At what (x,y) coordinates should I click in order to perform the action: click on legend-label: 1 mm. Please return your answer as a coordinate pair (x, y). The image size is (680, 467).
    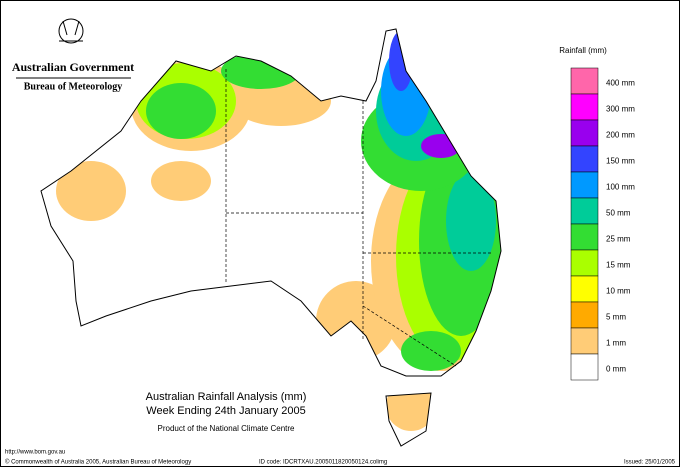
    Looking at the image, I should click on (616, 343).